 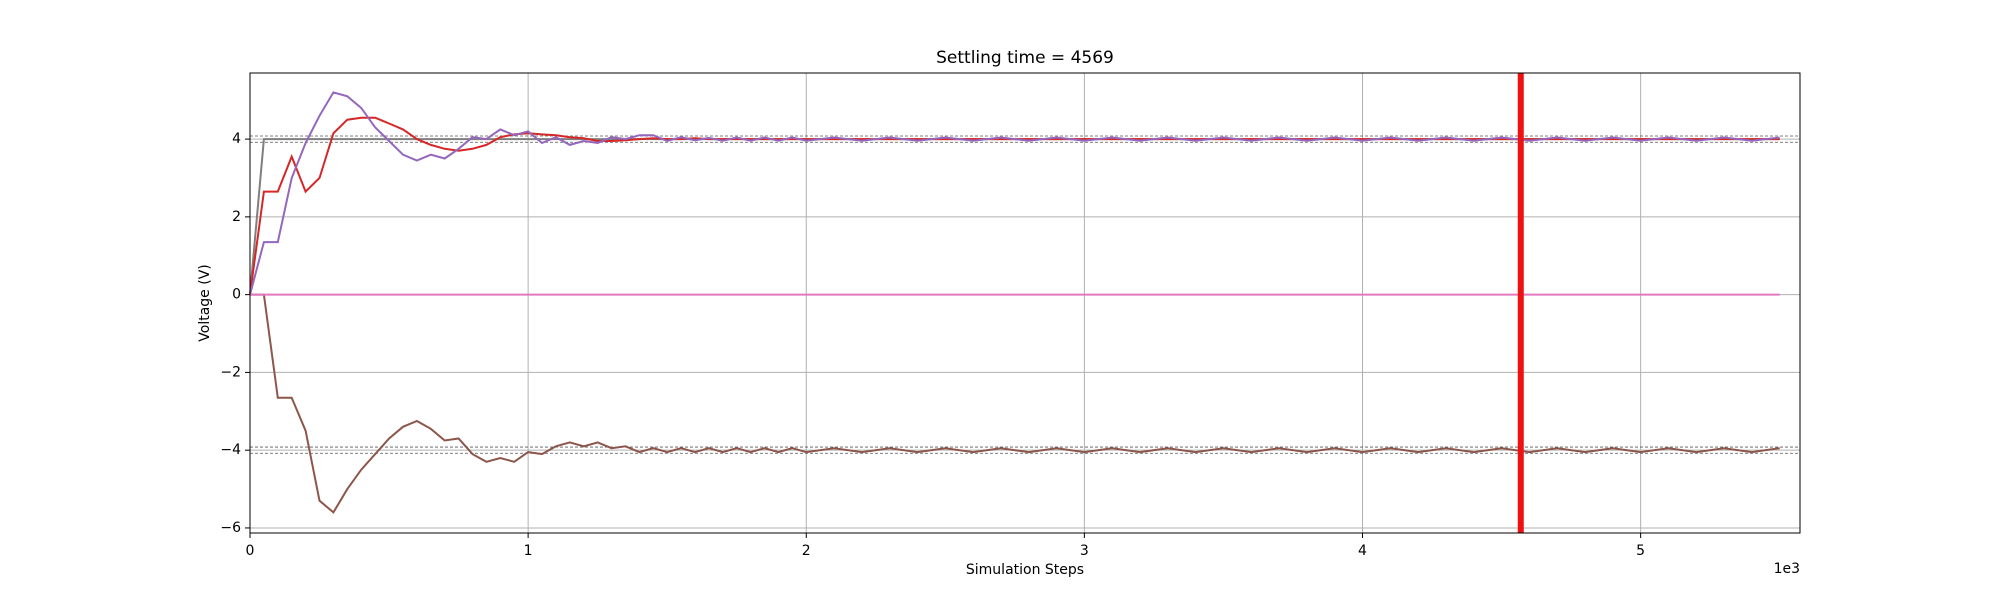 What do you see at coordinates (205, 302) in the screenshot?
I see `y-axis-label: Voltage (V)` at bounding box center [205, 302].